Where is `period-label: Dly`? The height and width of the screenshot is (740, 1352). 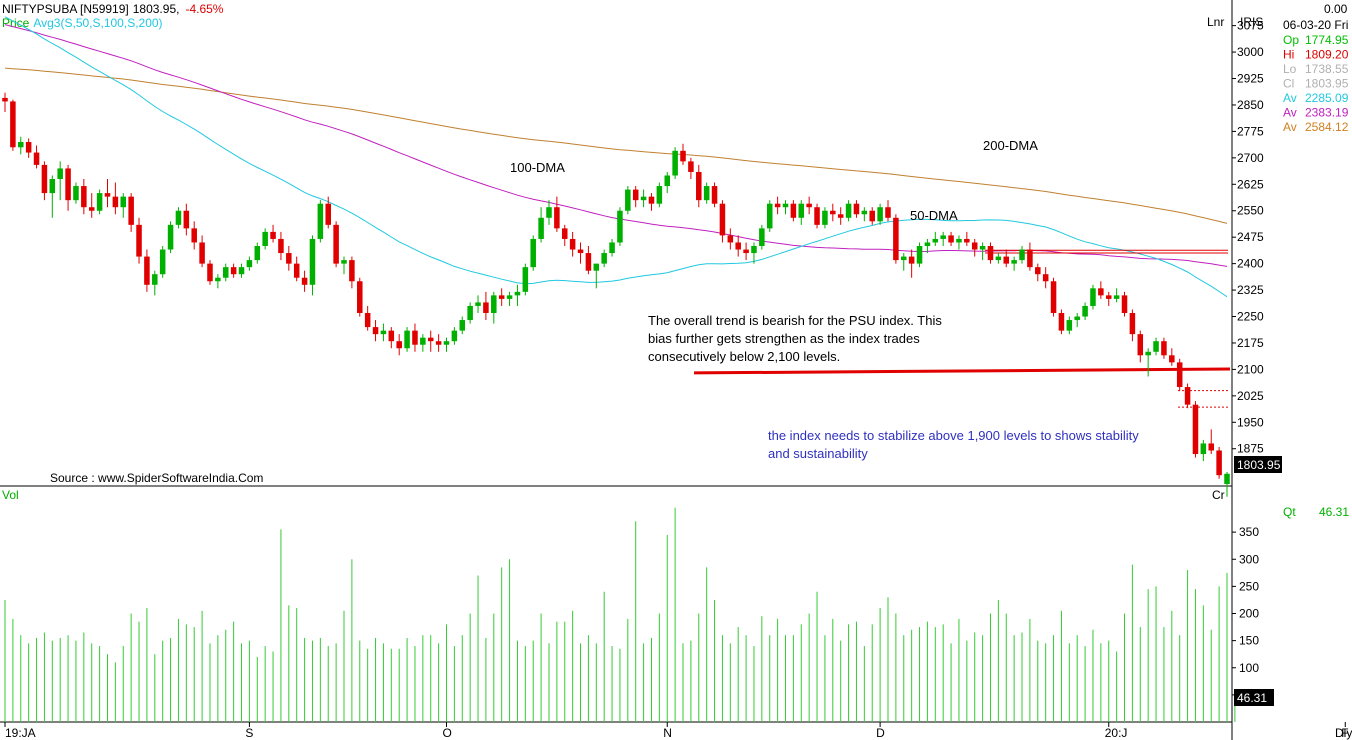 period-label: Dly is located at coordinates (1343, 733).